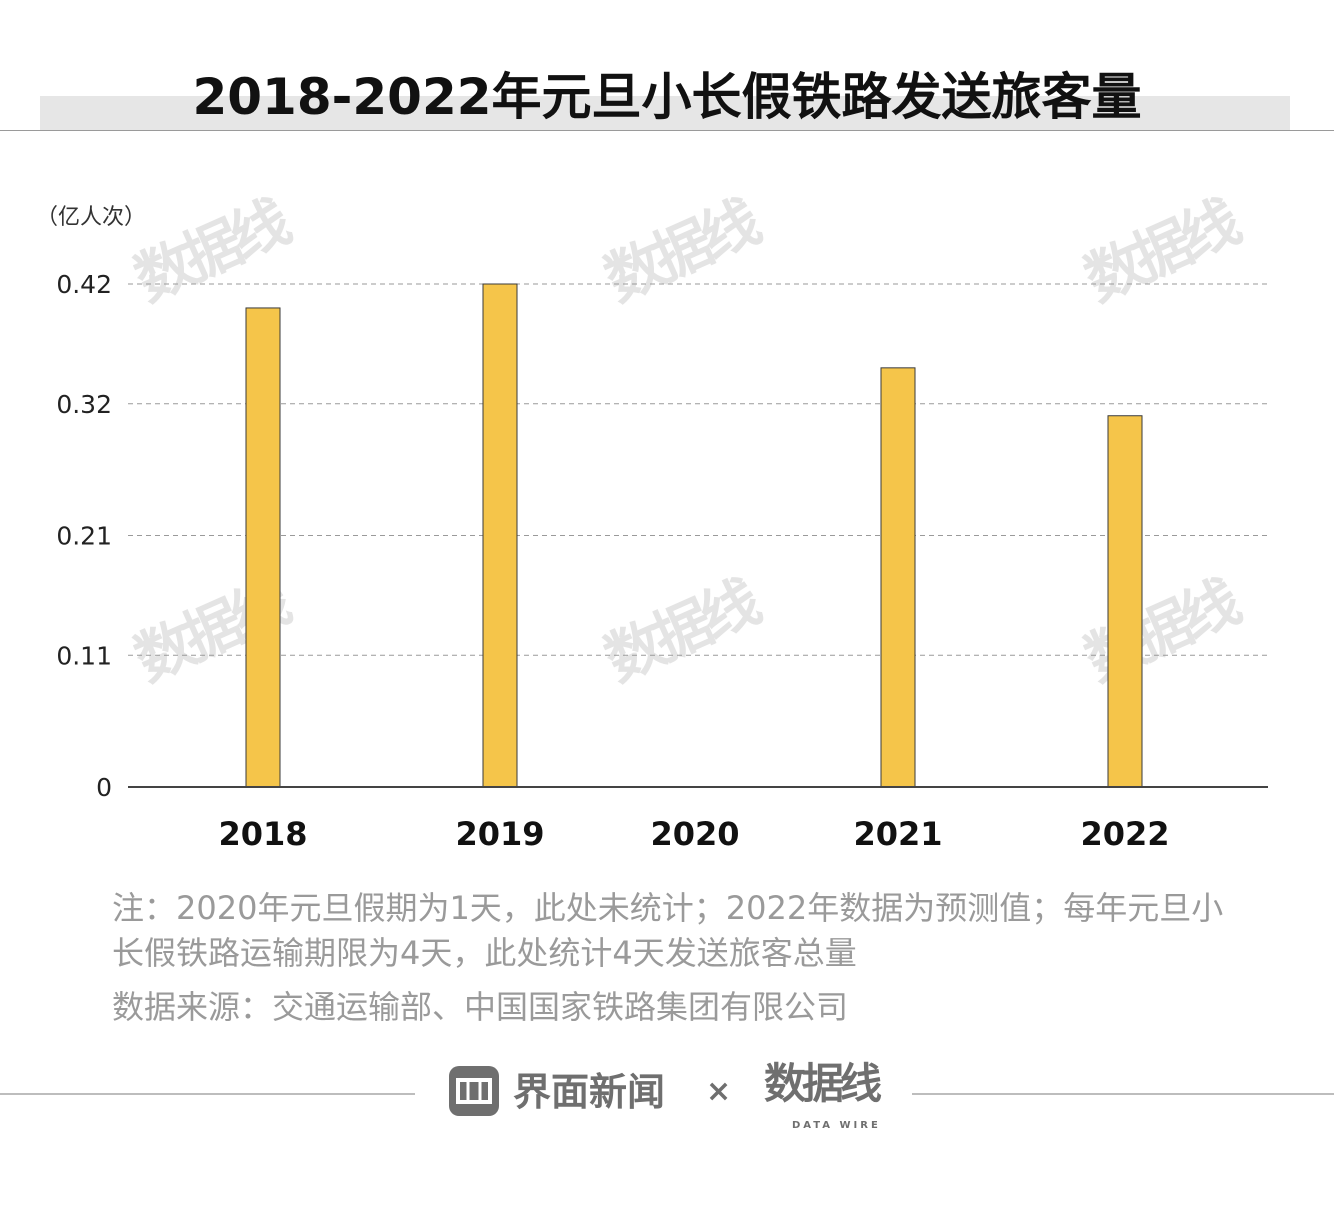 Image resolution: width=1334 pixels, height=1206 pixels. I want to click on x-tick-label: 2018, so click(262, 834).